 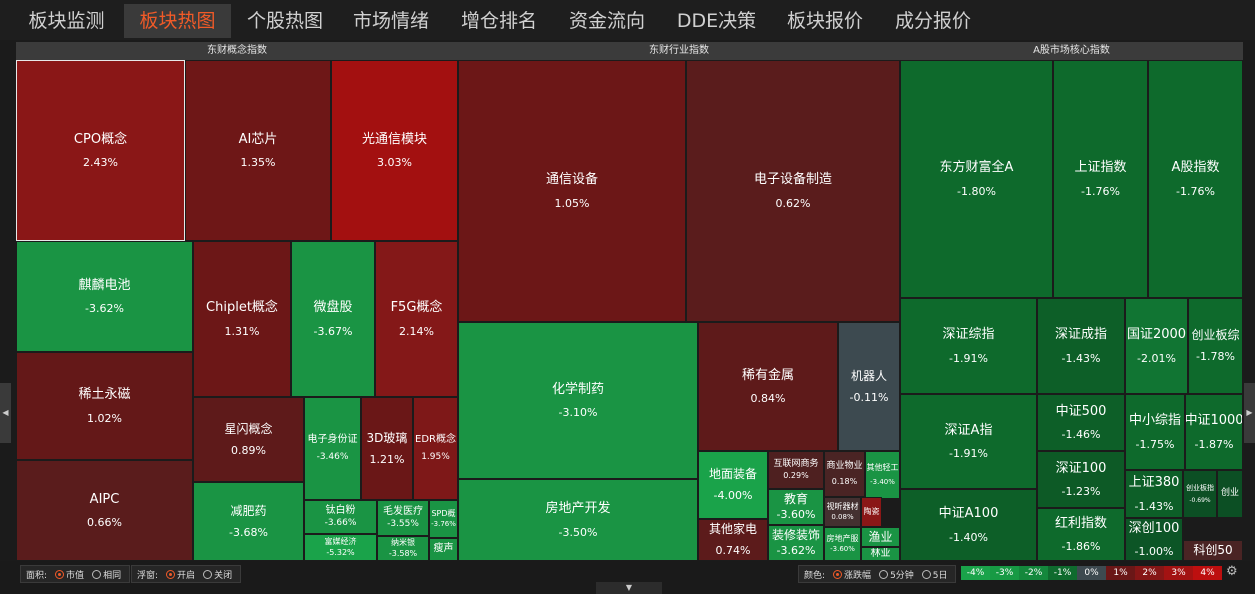 What do you see at coordinates (340, 523) in the screenshot?
I see `tile-change: -3.66%` at bounding box center [340, 523].